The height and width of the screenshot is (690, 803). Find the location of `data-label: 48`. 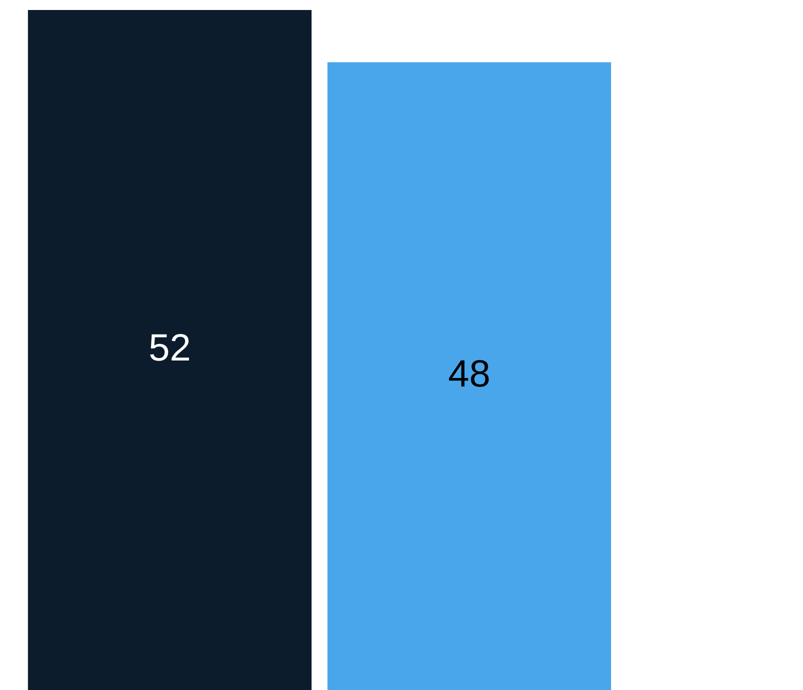

data-label: 48 is located at coordinates (469, 375).